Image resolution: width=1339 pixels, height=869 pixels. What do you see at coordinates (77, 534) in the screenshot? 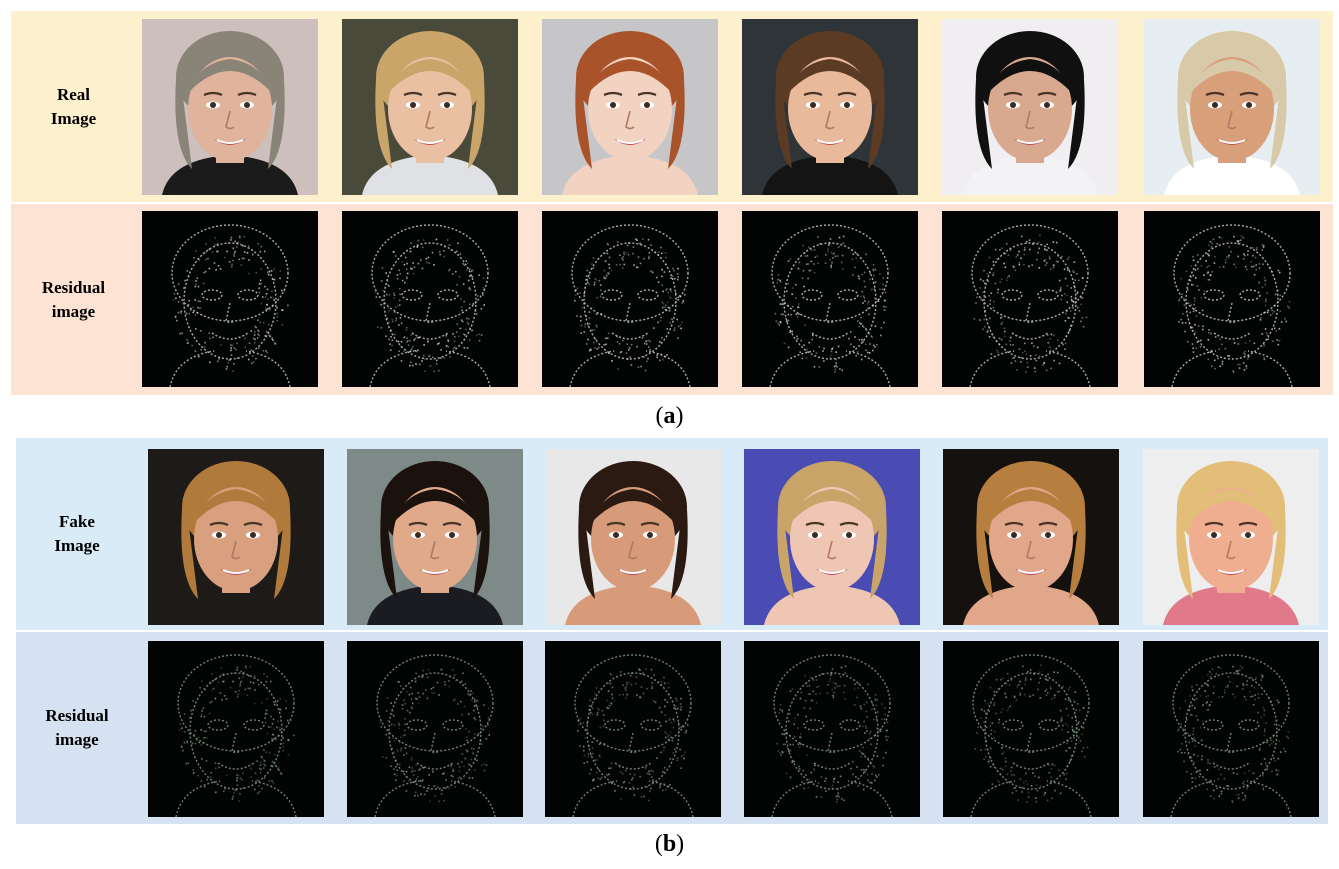
I see `panel-b-fake-row-label: Fake Image` at bounding box center [77, 534].